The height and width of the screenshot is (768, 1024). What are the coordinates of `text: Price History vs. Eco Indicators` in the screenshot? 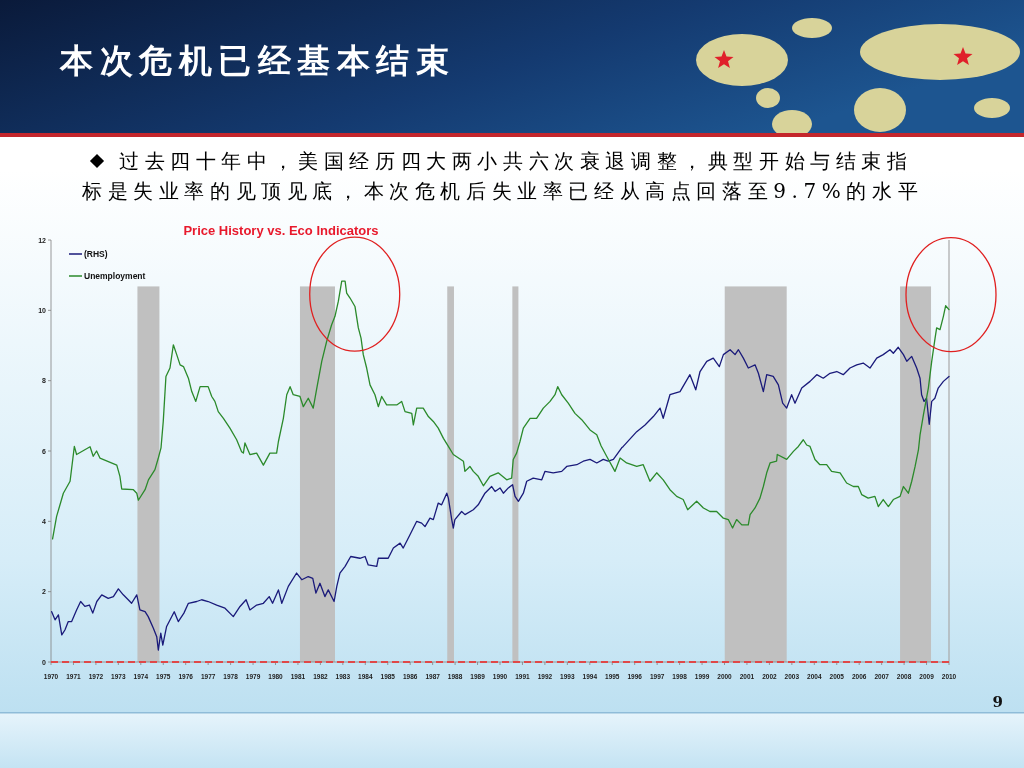 It's located at (281, 230).